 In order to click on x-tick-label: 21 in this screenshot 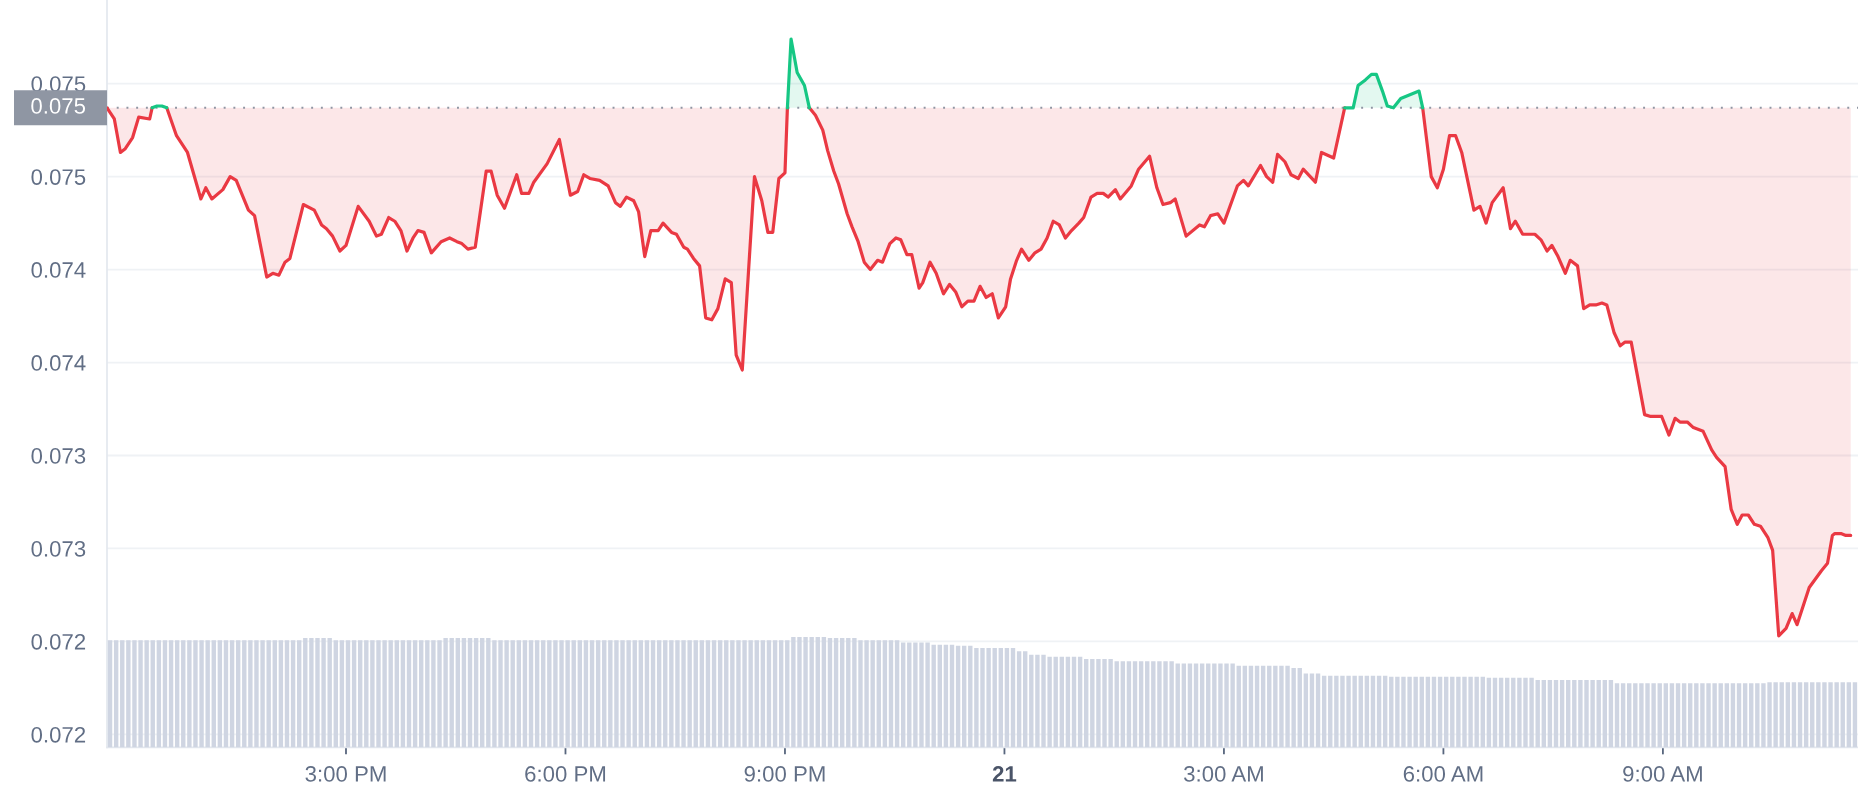, I will do `click(1004, 774)`.